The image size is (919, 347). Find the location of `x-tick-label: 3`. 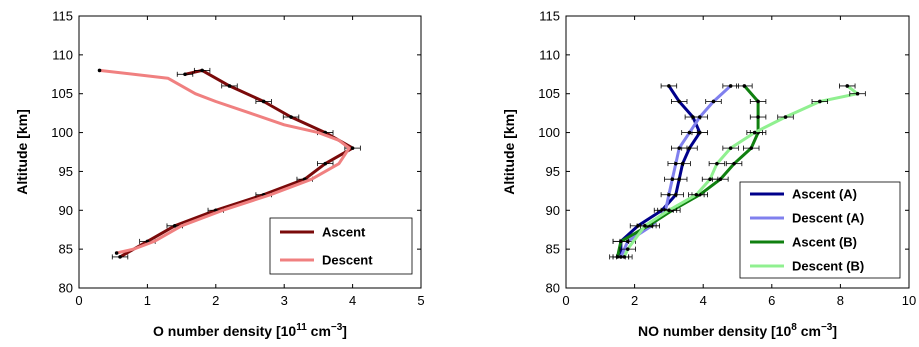

x-tick-label: 3 is located at coordinates (284, 300).